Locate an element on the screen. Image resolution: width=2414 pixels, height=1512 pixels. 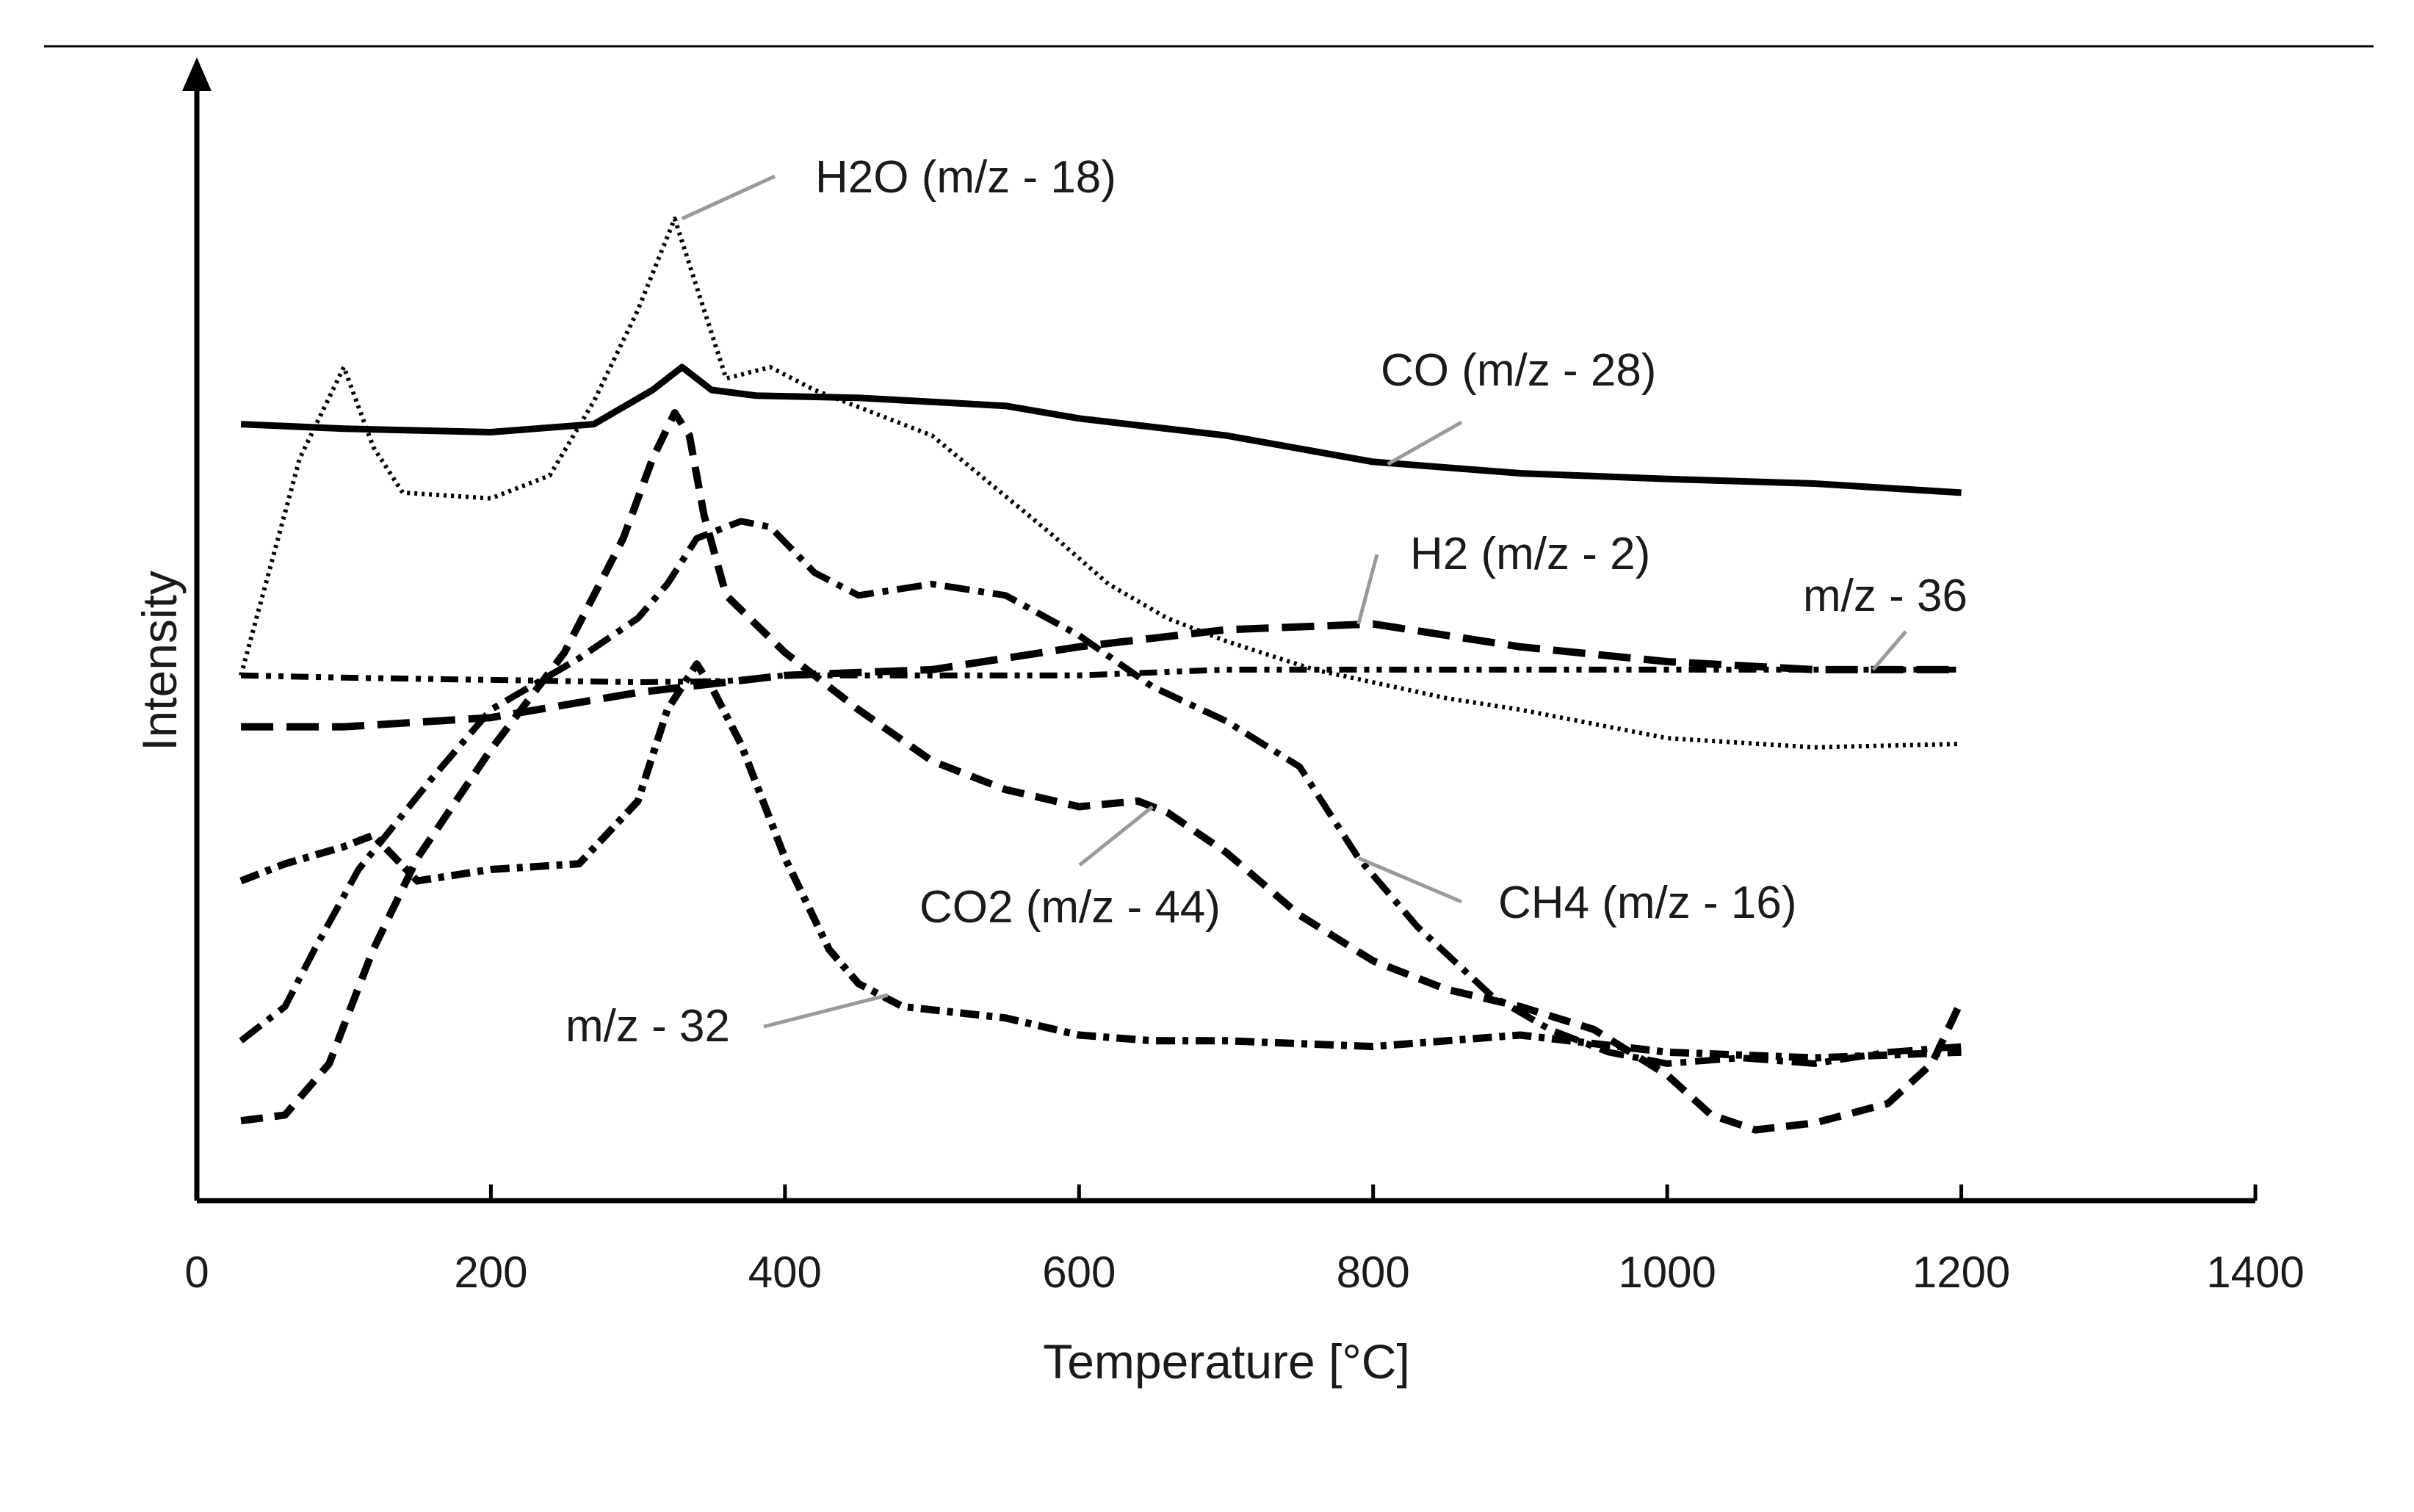
annotation-m-z-36: m/z - 36 is located at coordinates (1885, 621).